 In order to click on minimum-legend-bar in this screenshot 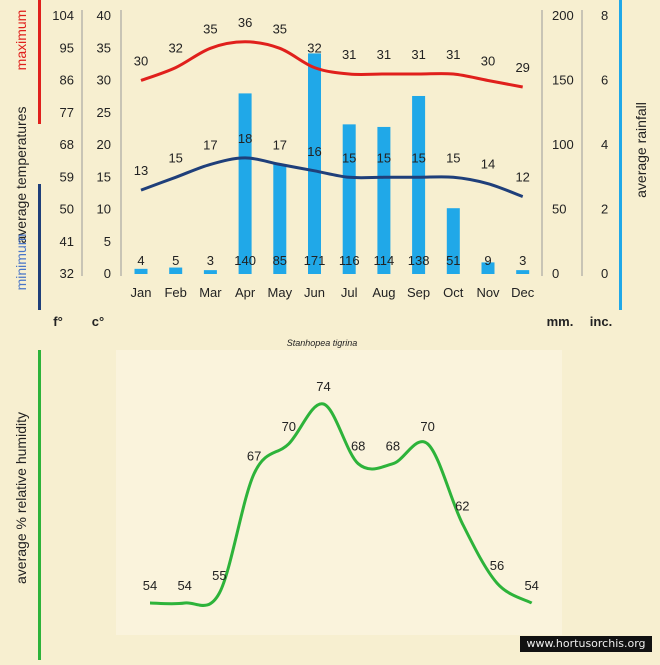, I will do `click(39, 247)`.